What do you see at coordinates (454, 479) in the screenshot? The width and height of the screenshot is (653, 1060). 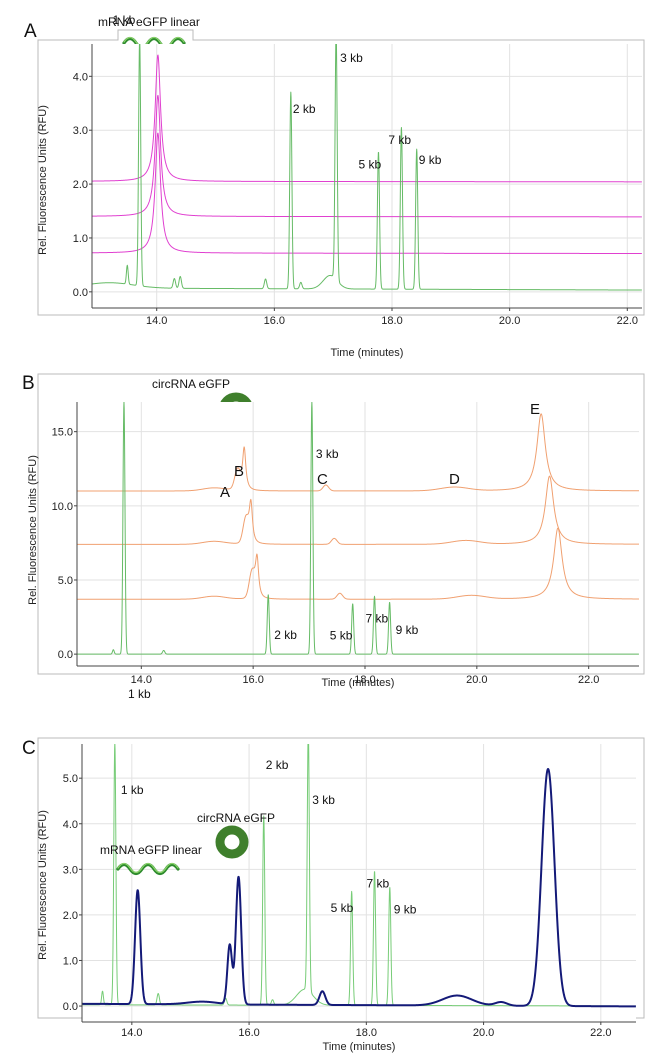 I see `peak-letter-d: D` at bounding box center [454, 479].